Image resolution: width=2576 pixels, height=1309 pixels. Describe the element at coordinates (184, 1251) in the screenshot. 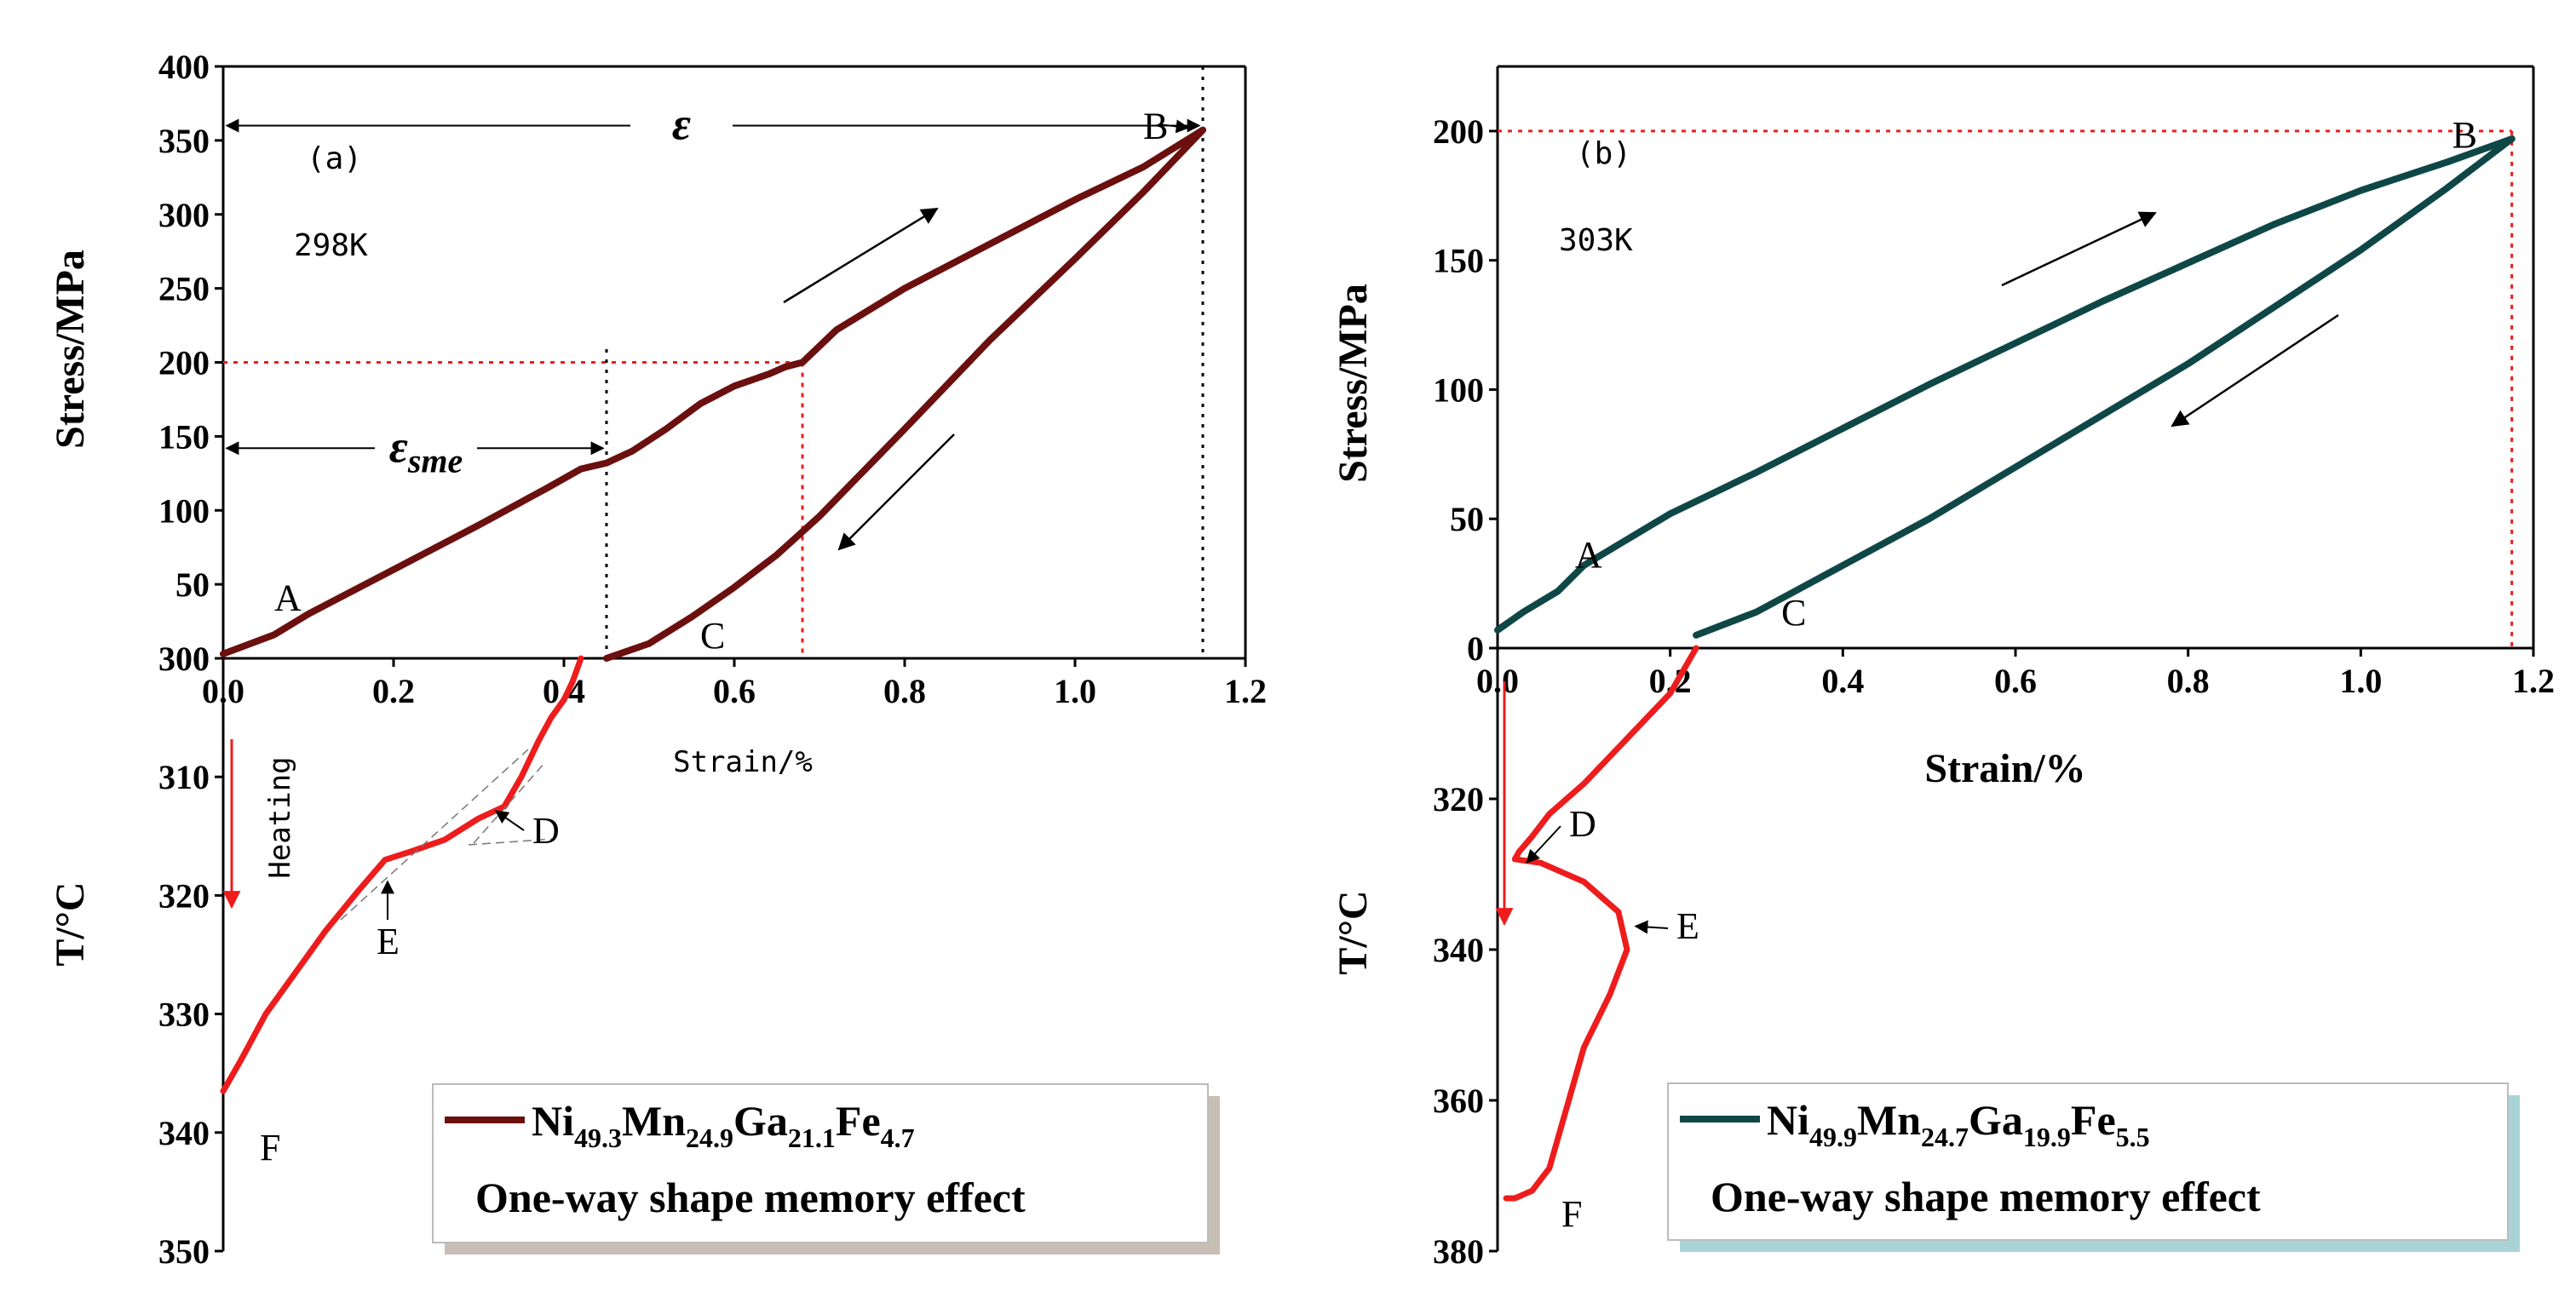

I see `temp-tick-label: 350` at that location.